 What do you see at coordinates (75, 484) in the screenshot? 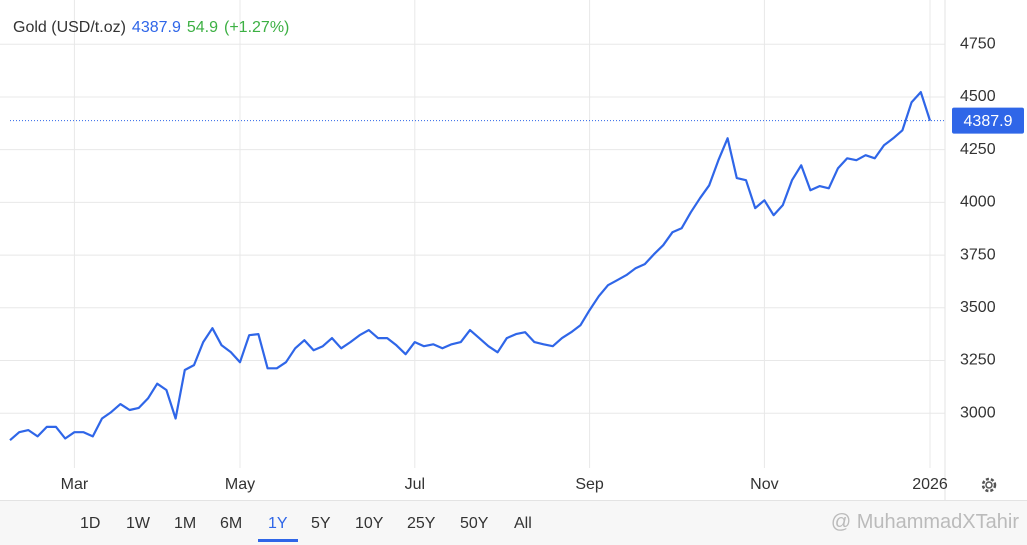
I see `x-tick-label: Mar` at bounding box center [75, 484].